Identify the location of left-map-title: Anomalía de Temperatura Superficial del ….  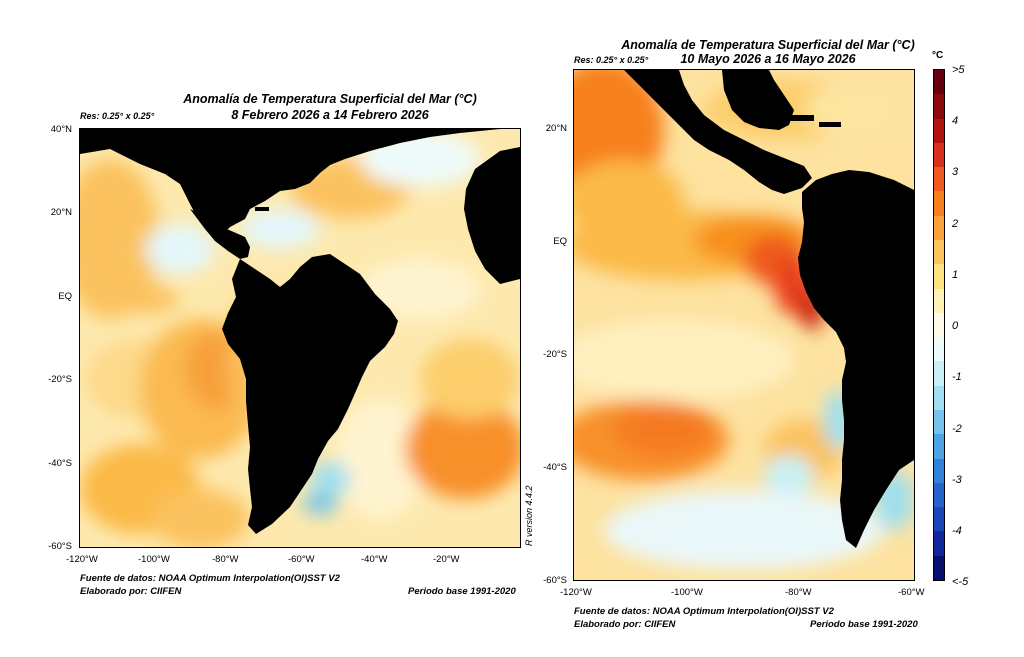
(330, 99).